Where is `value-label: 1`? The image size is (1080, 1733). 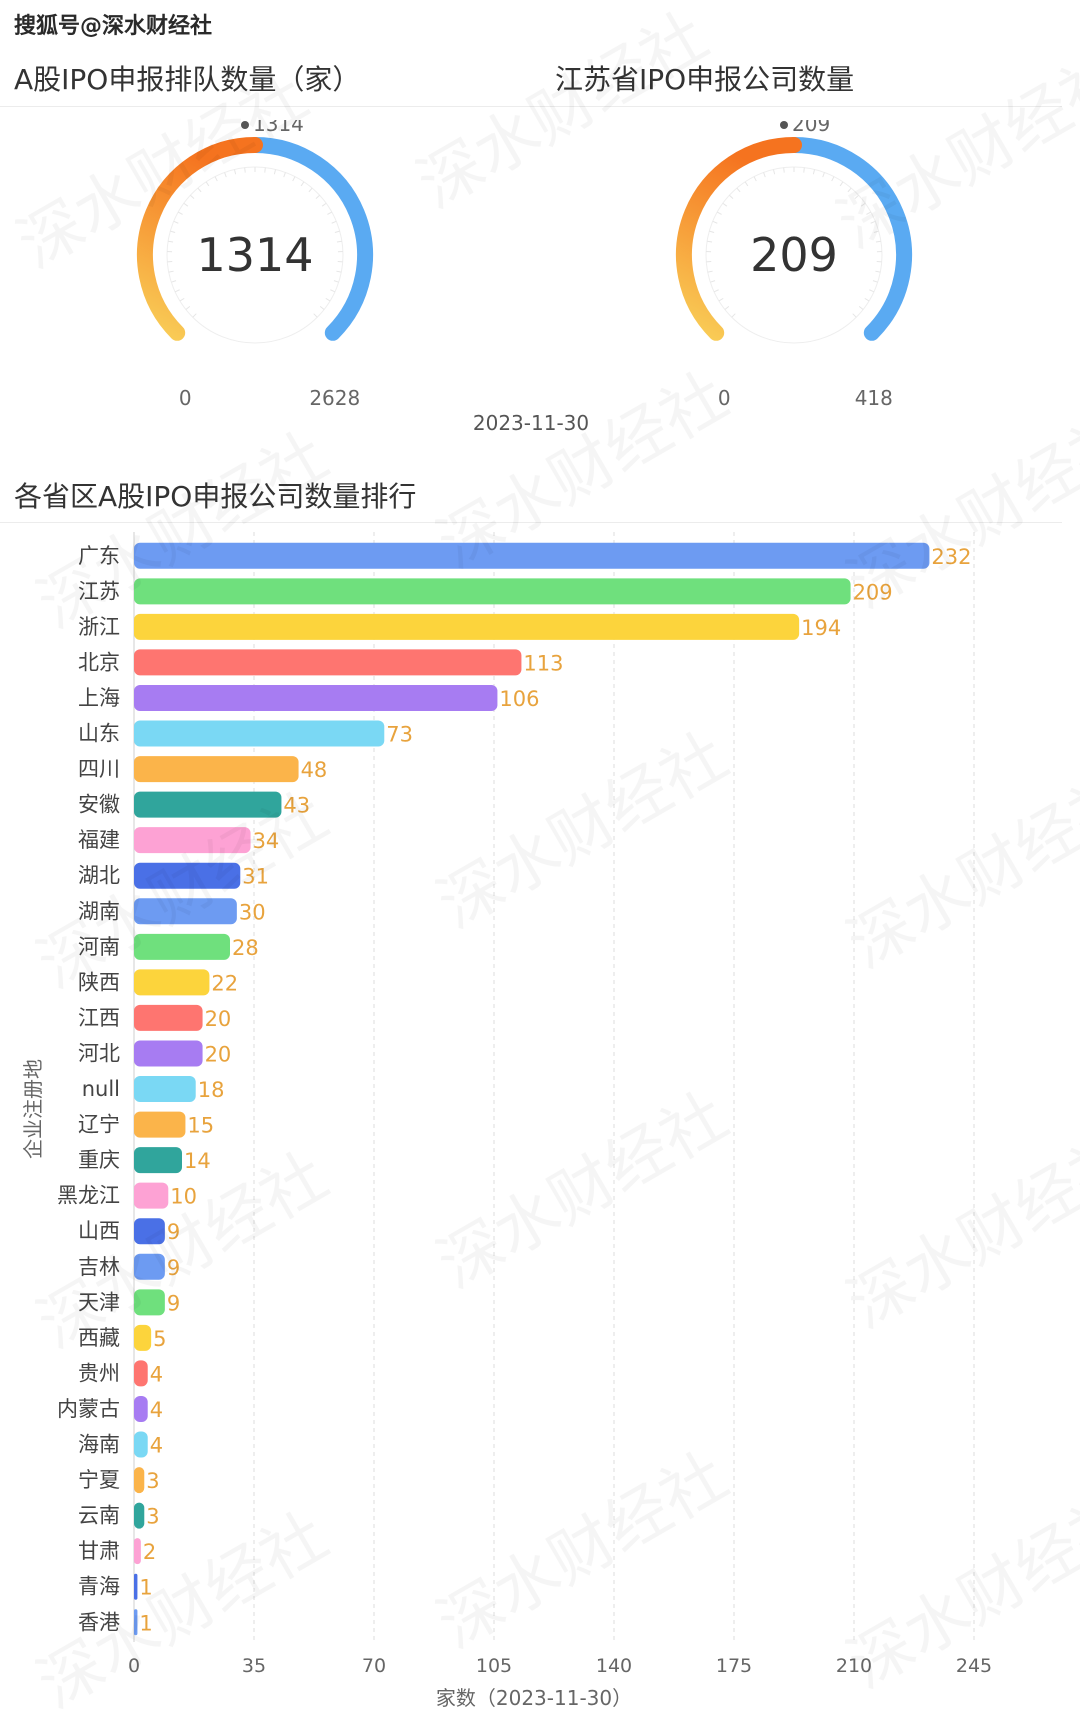
value-label: 1 is located at coordinates (145, 1623).